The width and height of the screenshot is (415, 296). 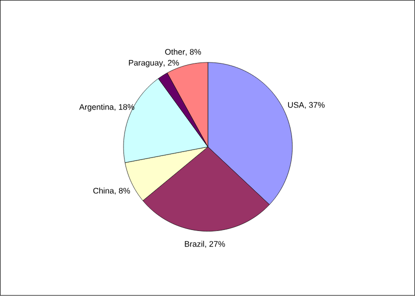 I want to click on slice-label: Other, so click(x=175, y=51).